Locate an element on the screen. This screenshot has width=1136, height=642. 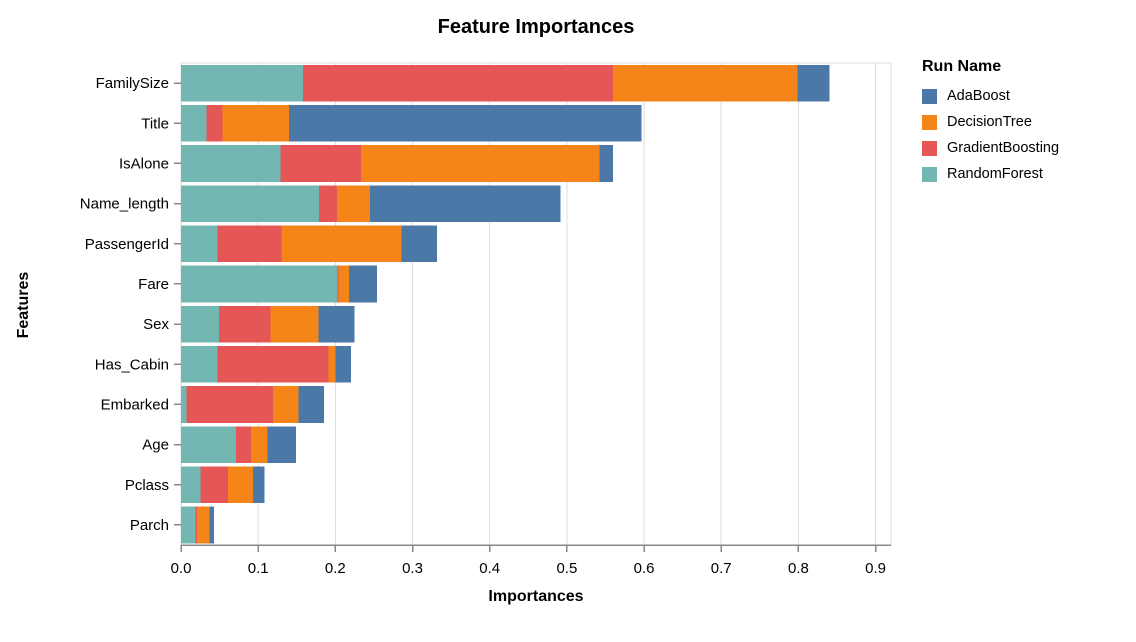
bar-segment-pclass-gradientboosting is located at coordinates (214, 485).